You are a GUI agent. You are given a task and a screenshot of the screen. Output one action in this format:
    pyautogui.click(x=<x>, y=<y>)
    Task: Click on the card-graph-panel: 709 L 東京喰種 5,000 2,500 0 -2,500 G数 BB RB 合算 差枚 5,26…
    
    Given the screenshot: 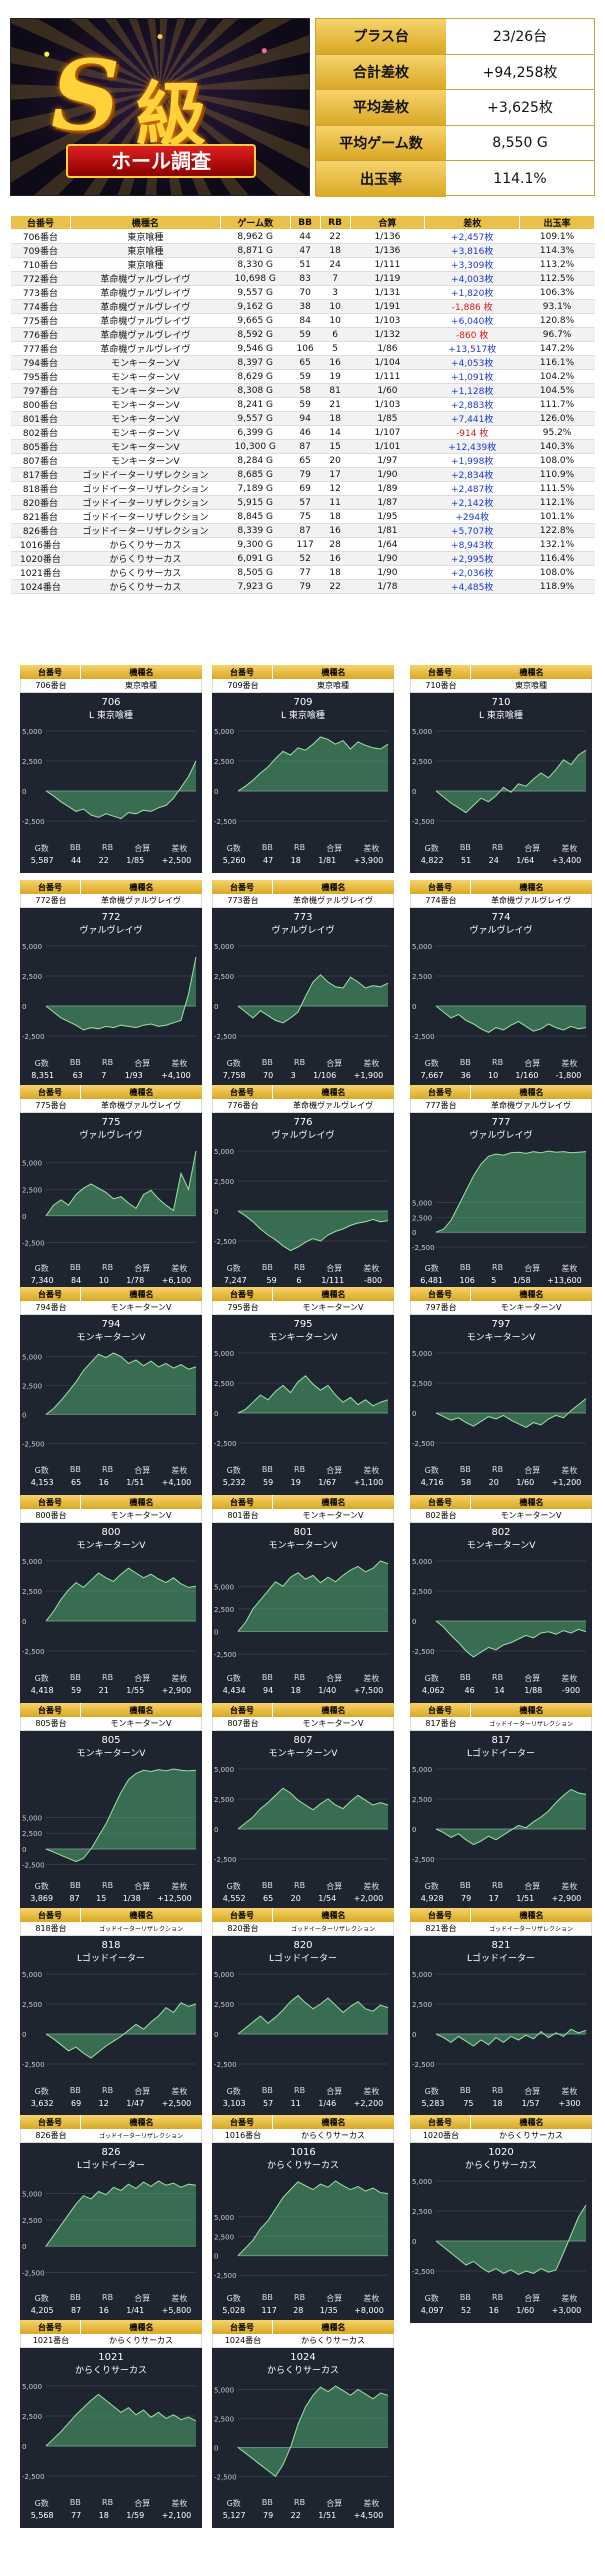 What is the action you would take?
    pyautogui.click(x=303, y=783)
    